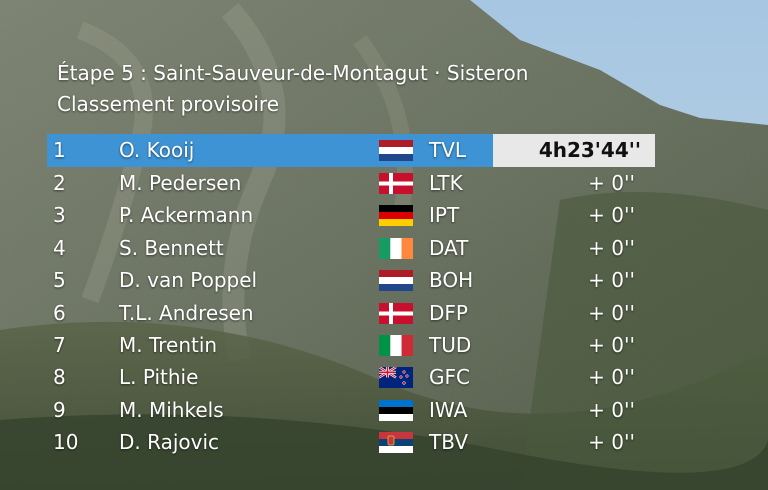 This screenshot has height=490, width=768. Describe the element at coordinates (171, 247) in the screenshot. I see `rider-name: S. Bennett` at that location.